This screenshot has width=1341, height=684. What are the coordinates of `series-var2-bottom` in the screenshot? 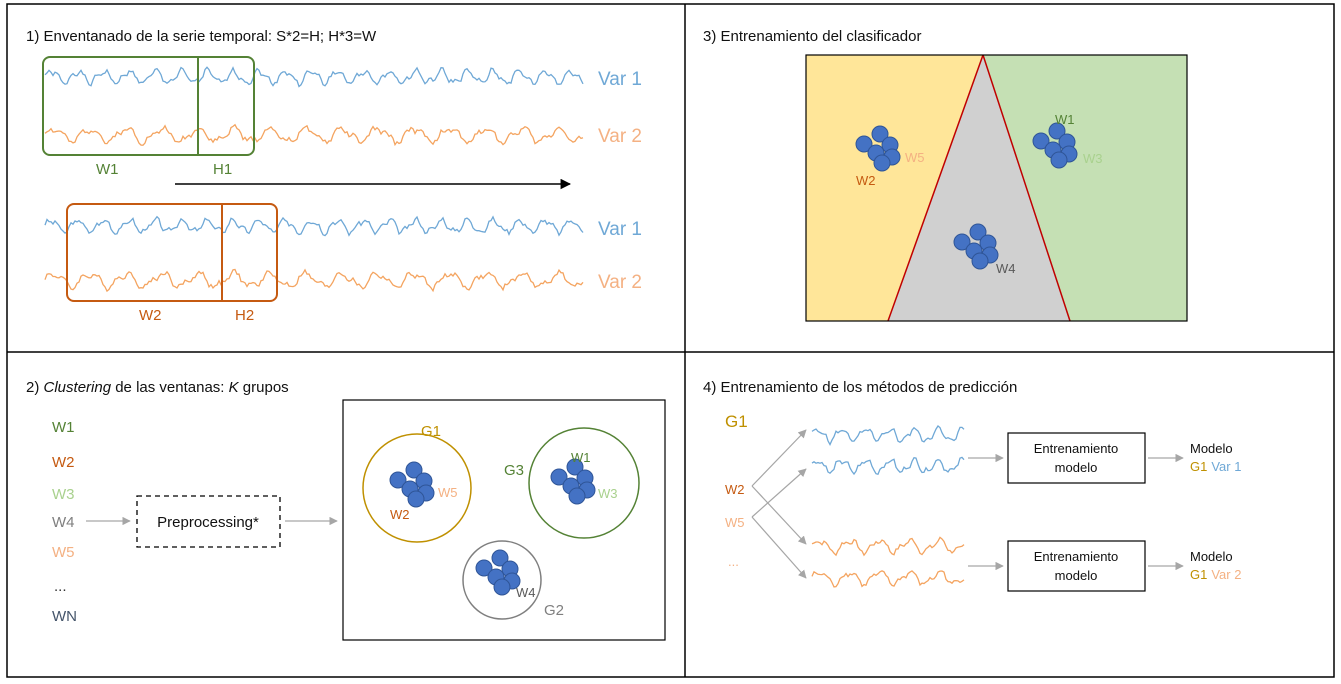 It's located at (314, 280).